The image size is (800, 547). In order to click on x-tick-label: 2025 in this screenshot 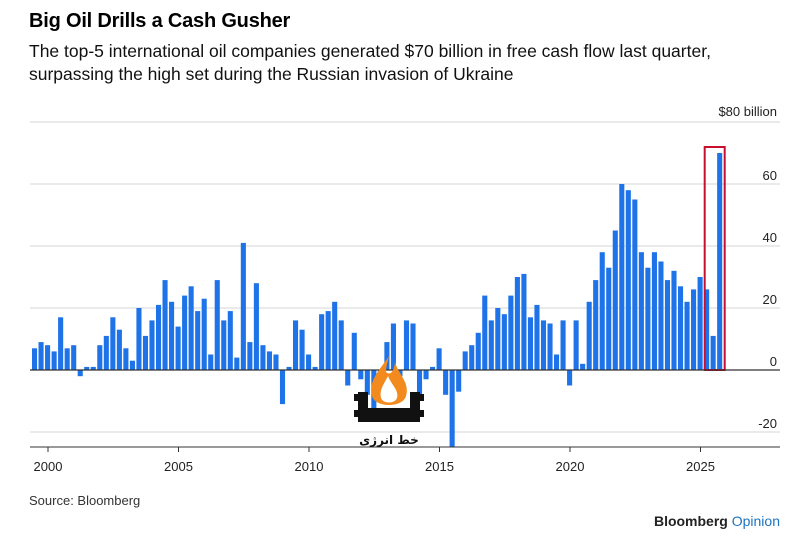, I will do `click(700, 466)`.